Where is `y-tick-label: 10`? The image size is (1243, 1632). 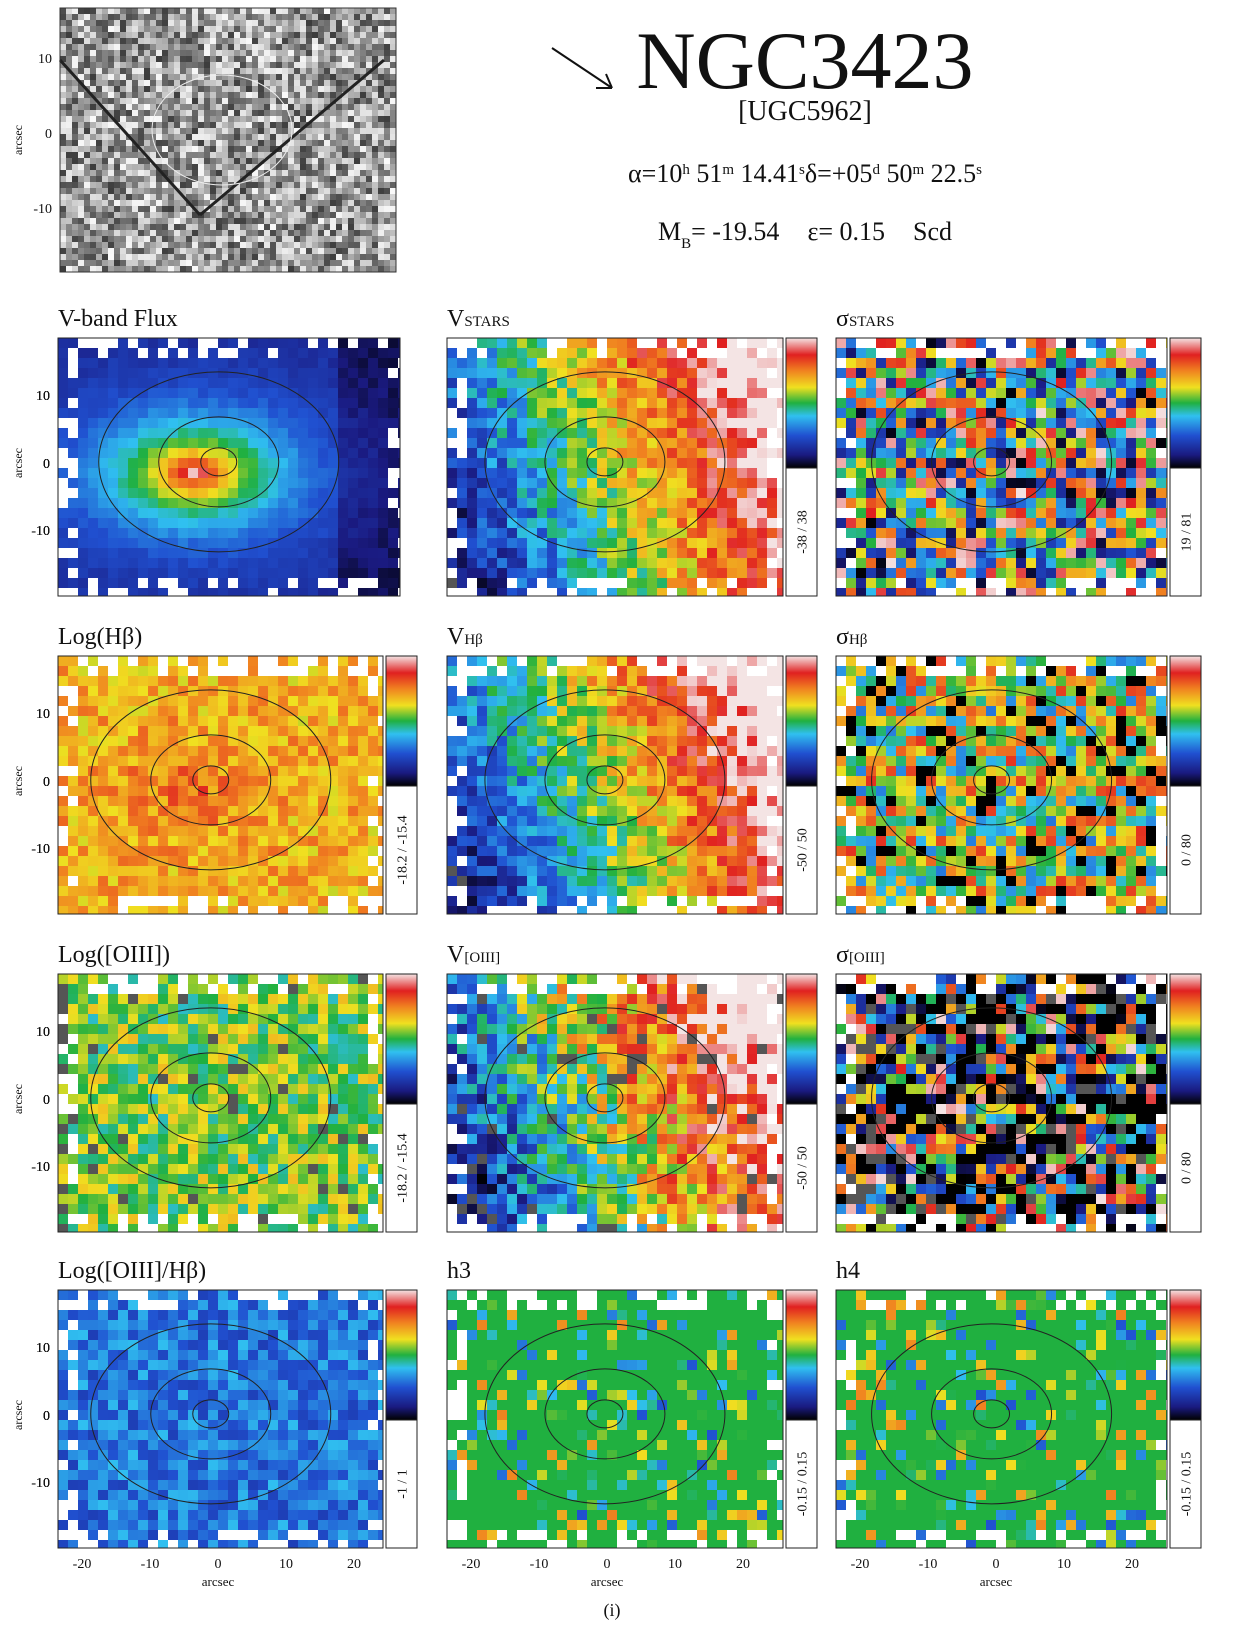
y-tick-label: 10 is located at coordinates (43, 396).